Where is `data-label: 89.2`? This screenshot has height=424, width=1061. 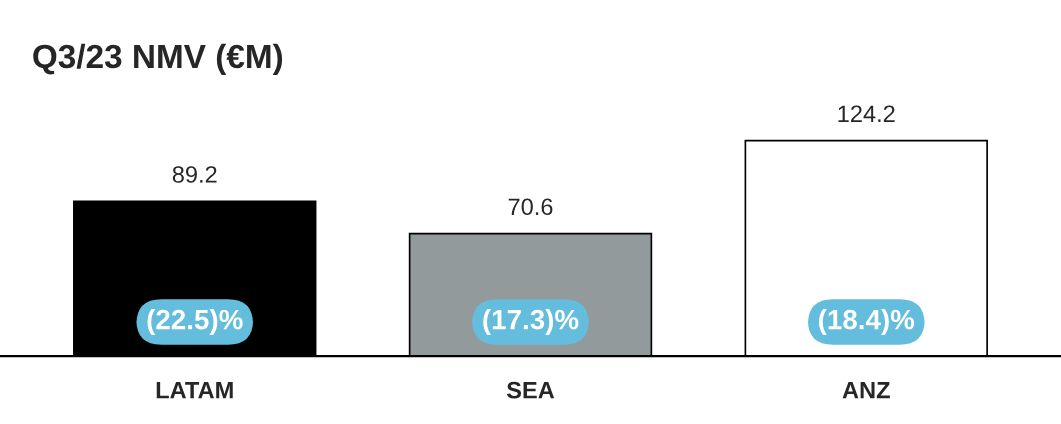
data-label: 89.2 is located at coordinates (194, 174).